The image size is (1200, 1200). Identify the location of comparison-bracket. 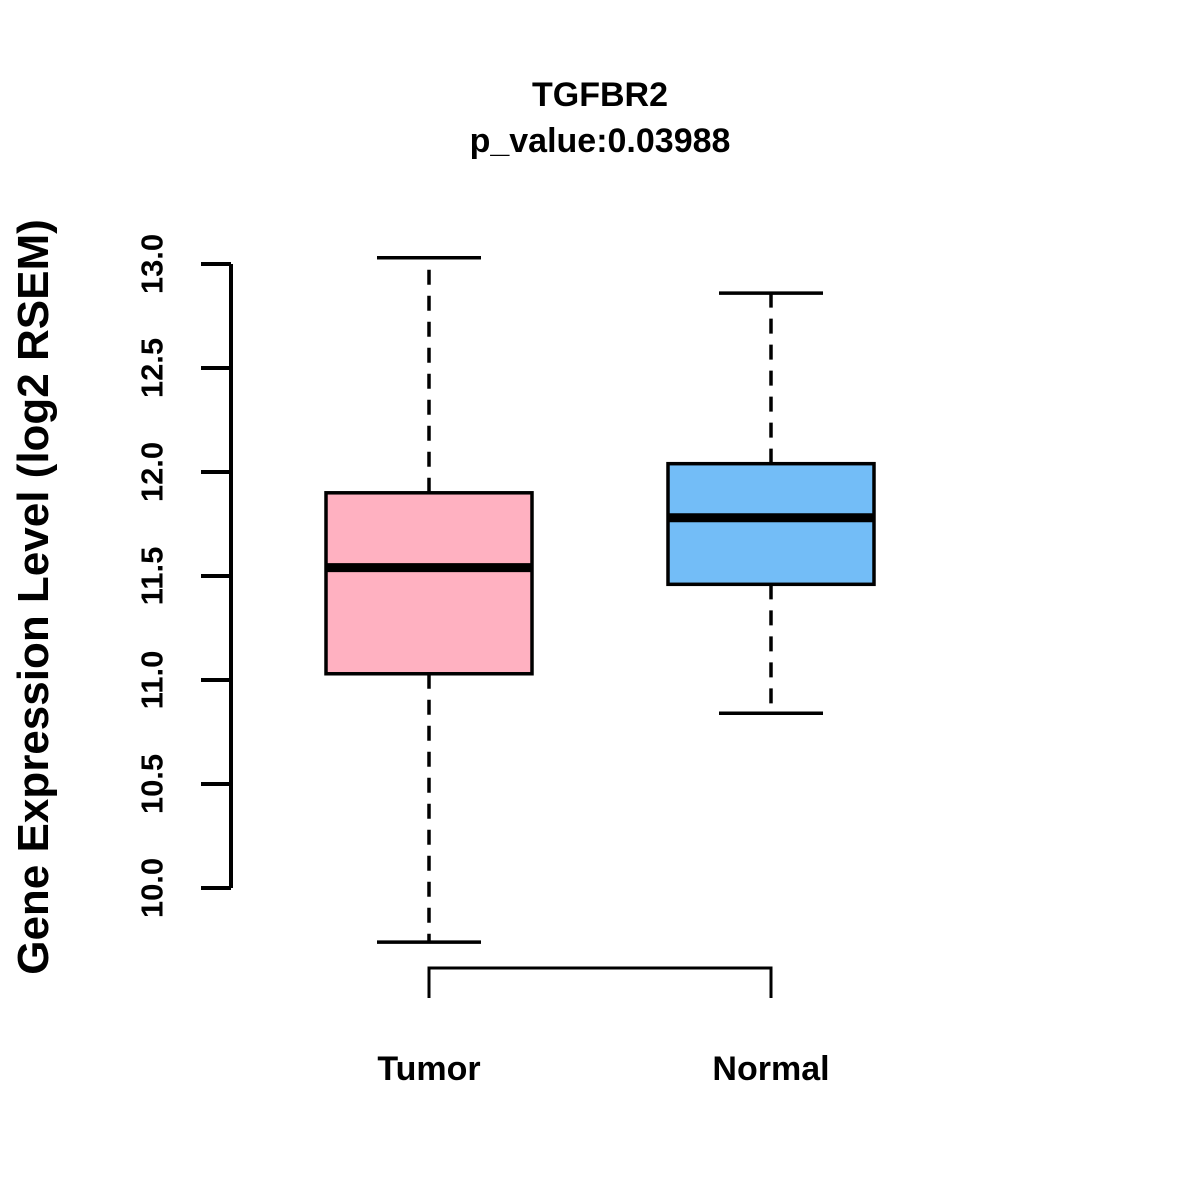
(600, 982).